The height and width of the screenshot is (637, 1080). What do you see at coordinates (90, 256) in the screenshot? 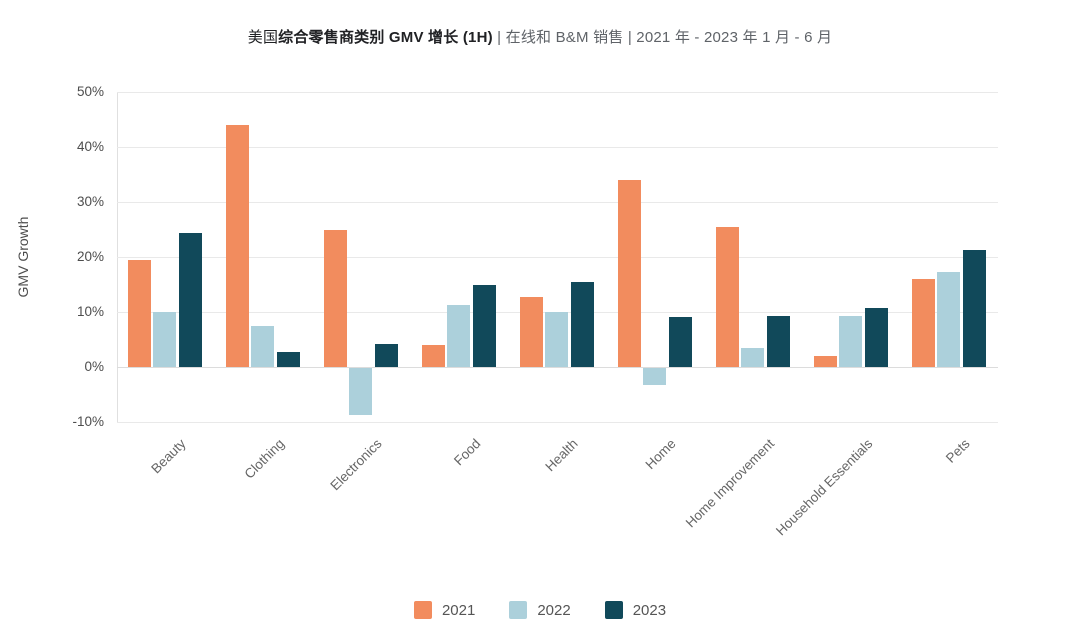
I see `y-tick-label: 20%` at bounding box center [90, 256].